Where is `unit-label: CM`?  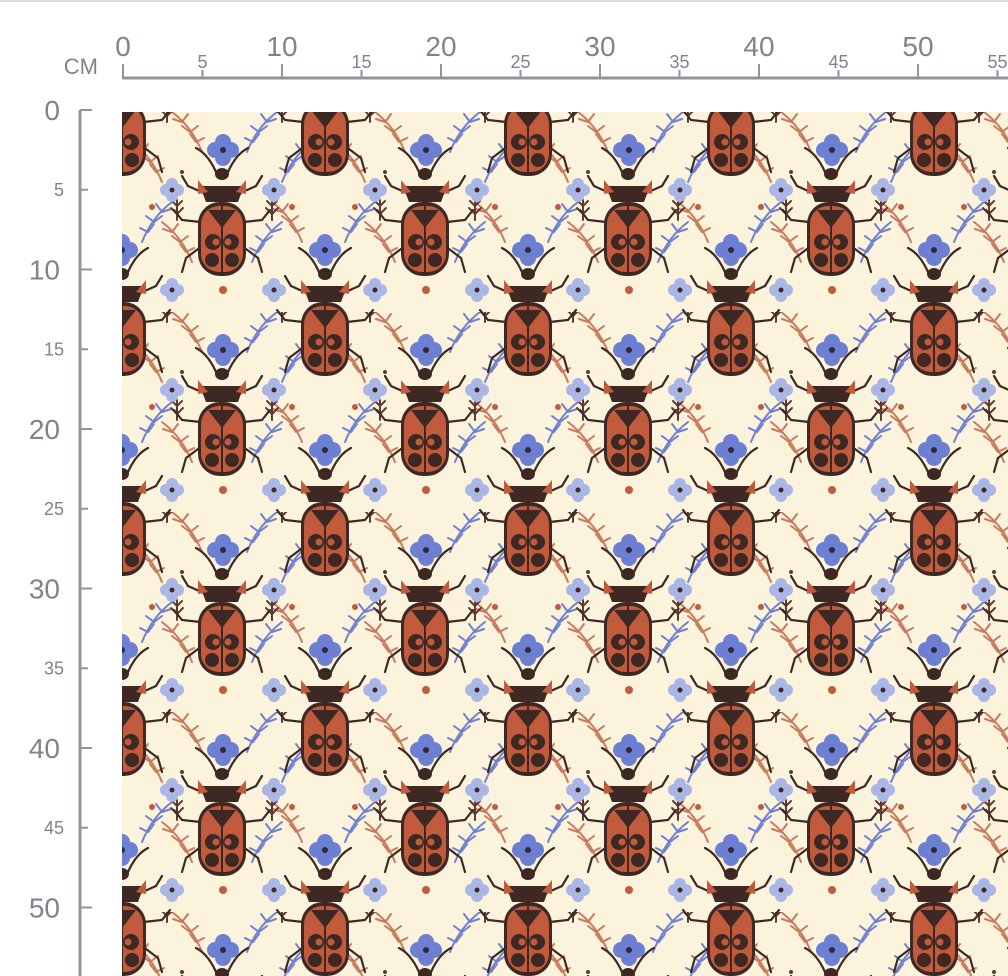
unit-label: CM is located at coordinates (81, 66).